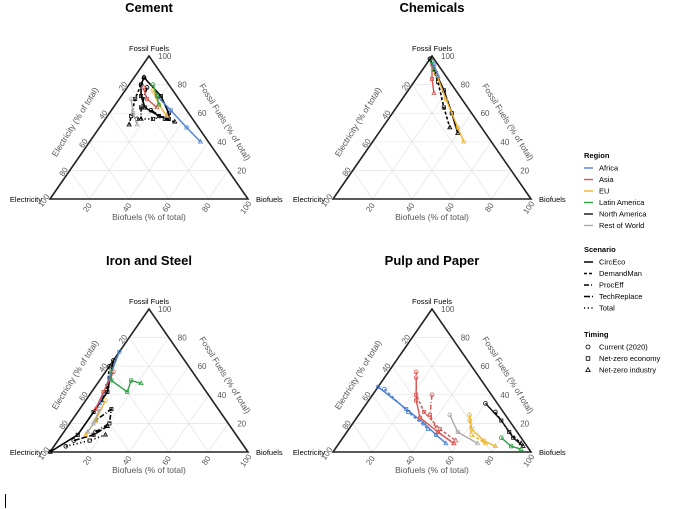  Describe the element at coordinates (489, 207) in the screenshot. I see `tick-biofuels: 80` at that location.